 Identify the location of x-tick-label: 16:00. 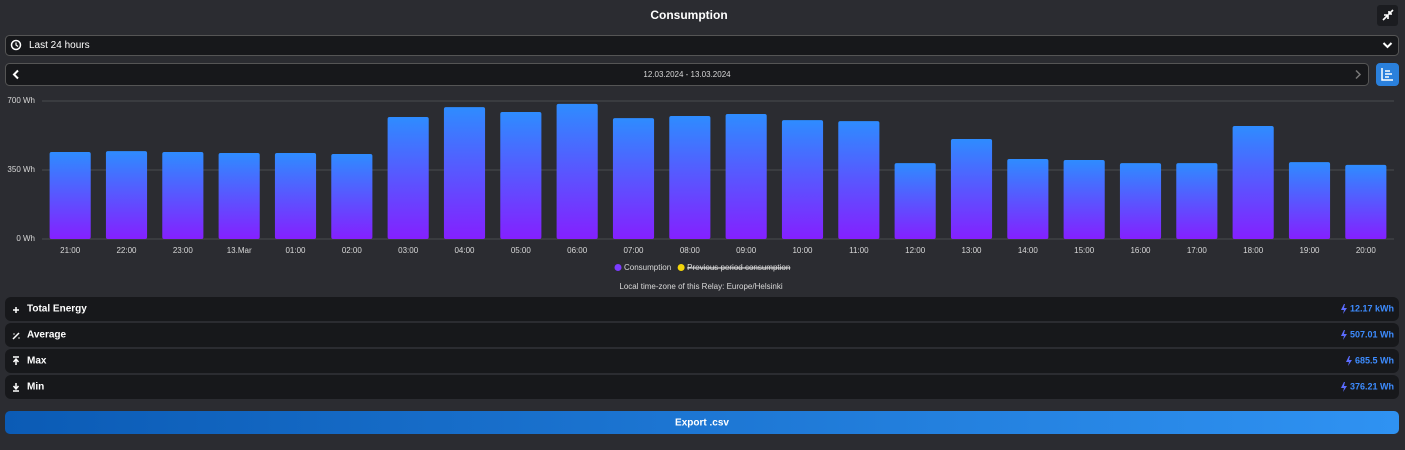
(1140, 250).